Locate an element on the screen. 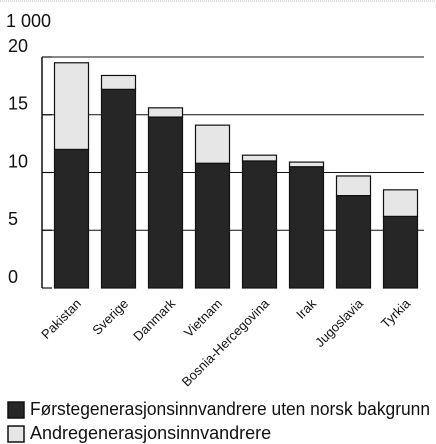 The height and width of the screenshot is (444, 436). legend-label: Andregenerasjonsinnvandrere is located at coordinates (150, 433).